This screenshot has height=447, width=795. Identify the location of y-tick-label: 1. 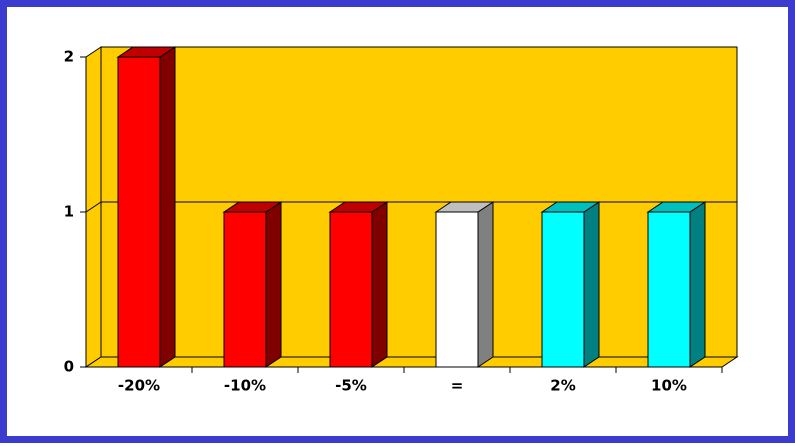
(69, 212).